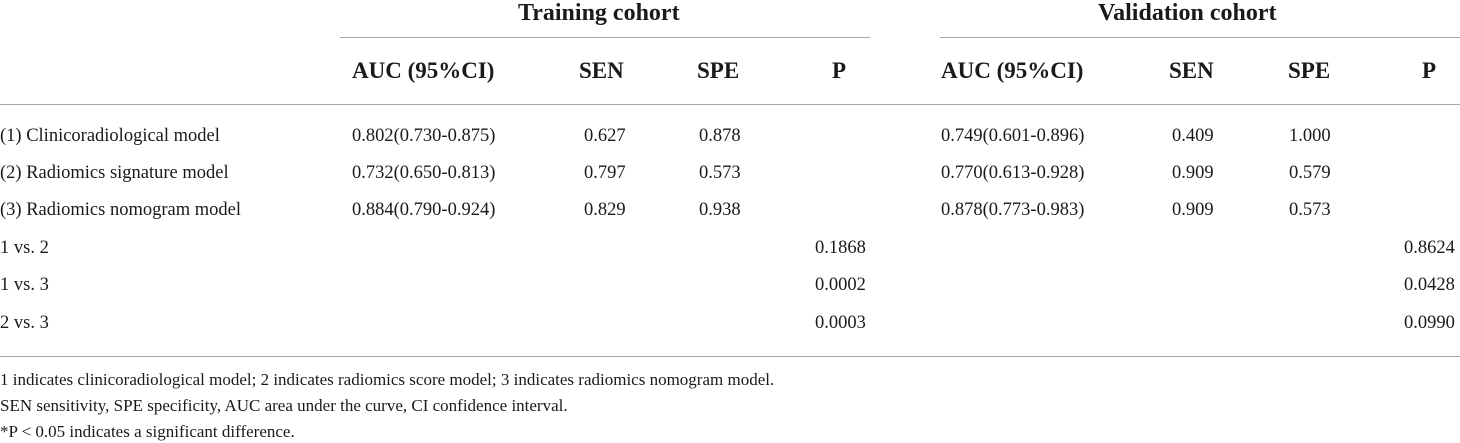  I want to click on cell-valid-auc: 0.878(0.773-0.983), so click(1013, 210).